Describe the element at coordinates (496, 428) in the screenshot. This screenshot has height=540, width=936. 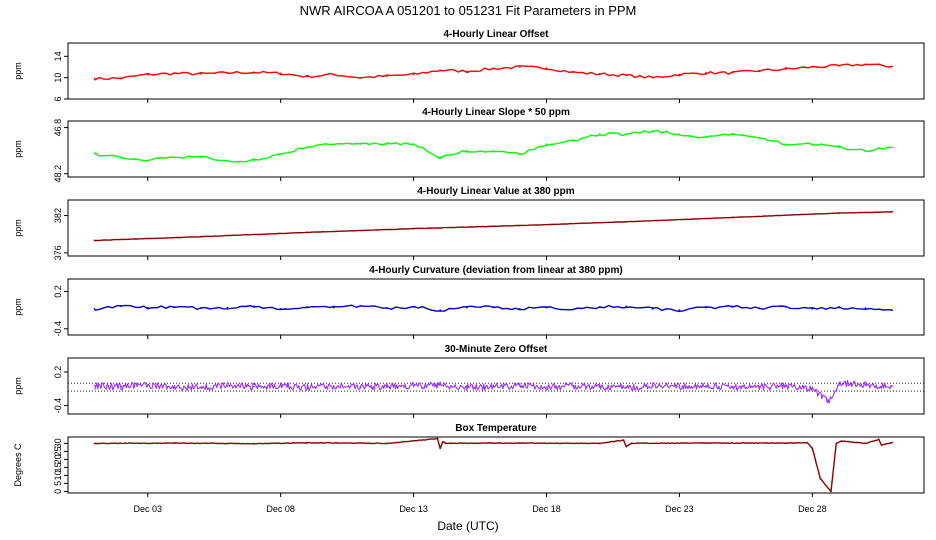
I see `panel-title: Box Temperature` at that location.